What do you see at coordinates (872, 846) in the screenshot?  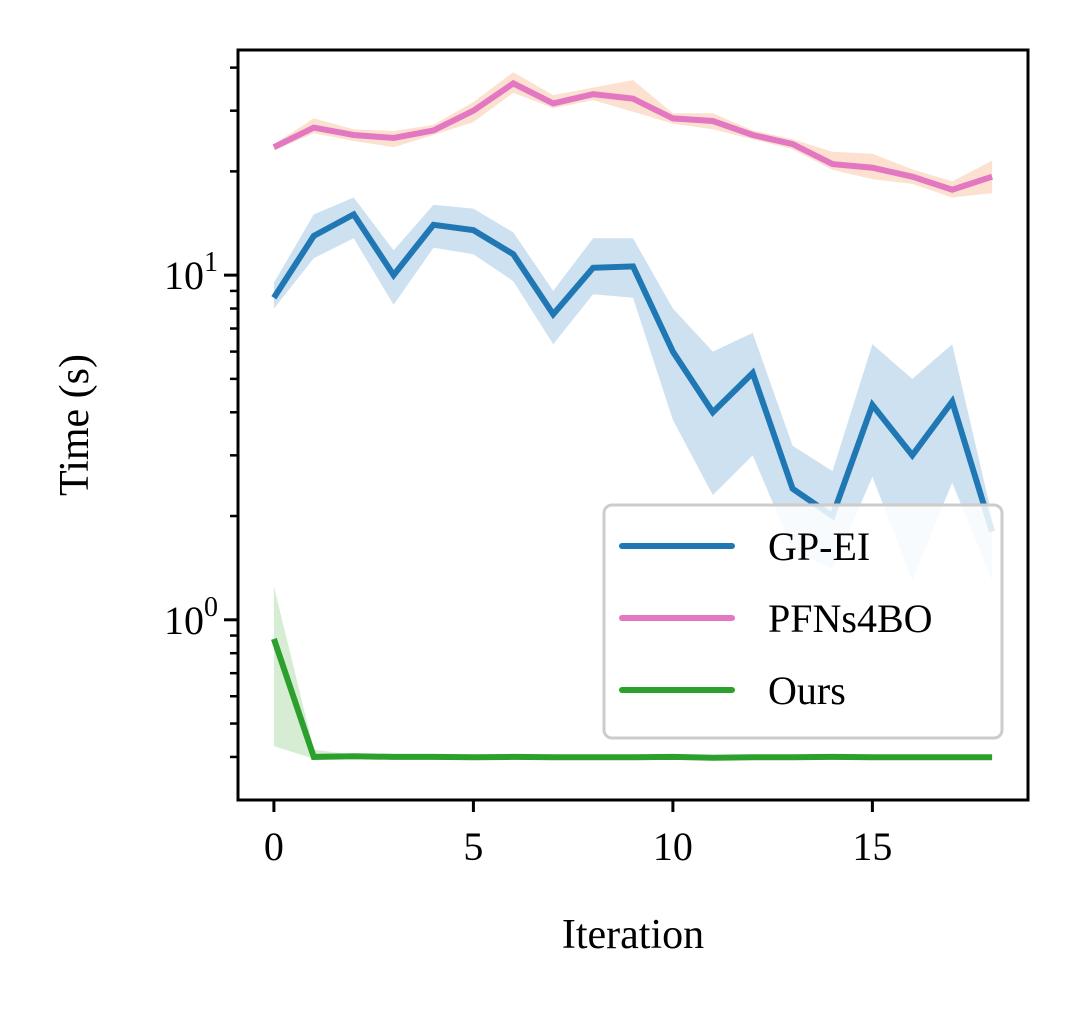 I see `x-tick-label-15: 15` at bounding box center [872, 846].